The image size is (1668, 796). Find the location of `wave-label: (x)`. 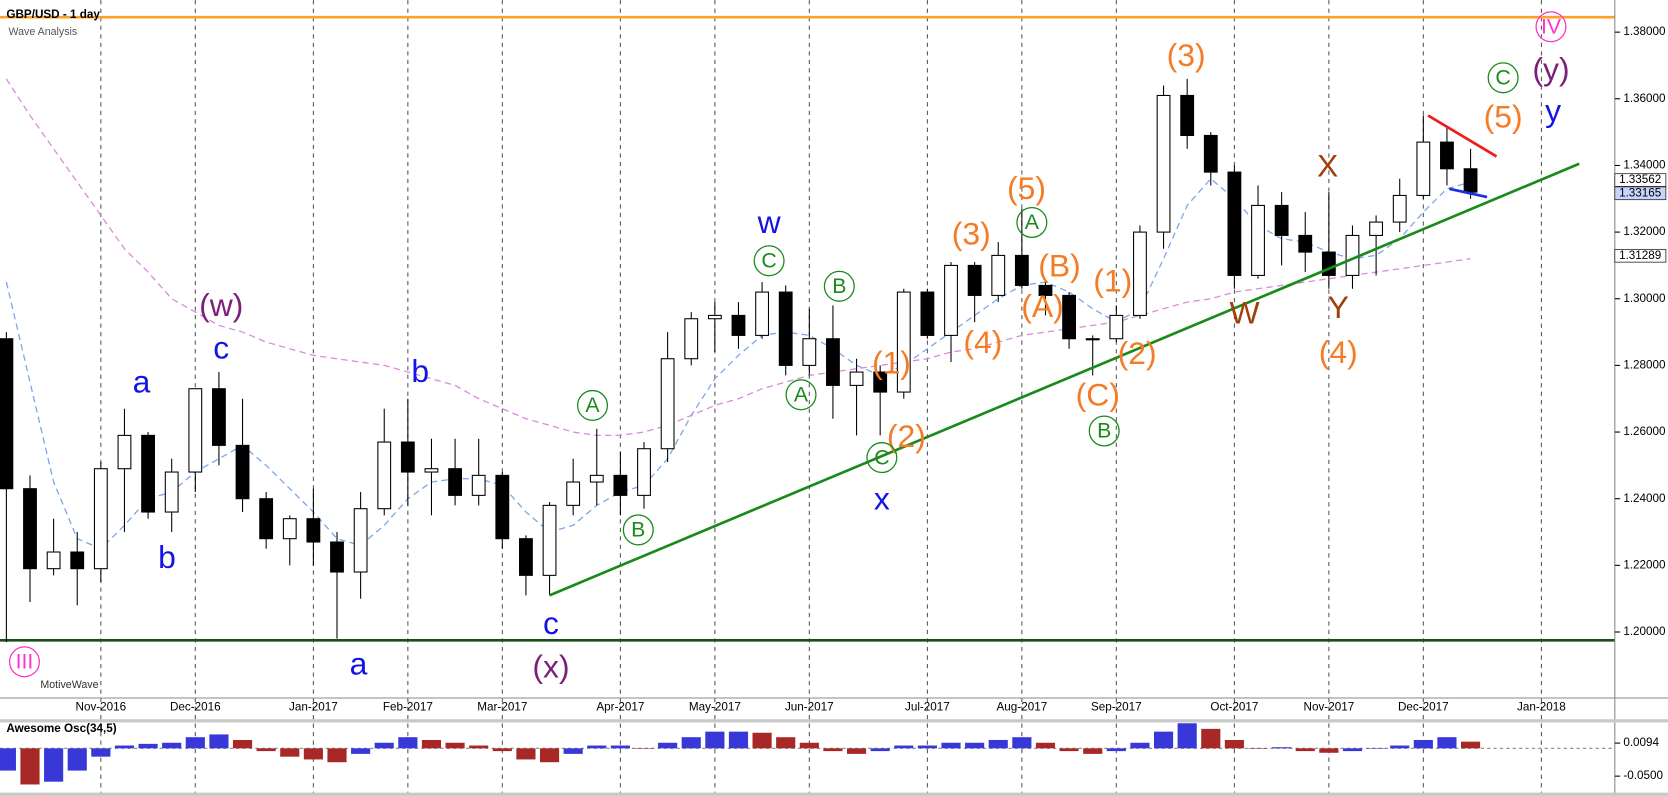

wave-label: (x) is located at coordinates (550, 667).